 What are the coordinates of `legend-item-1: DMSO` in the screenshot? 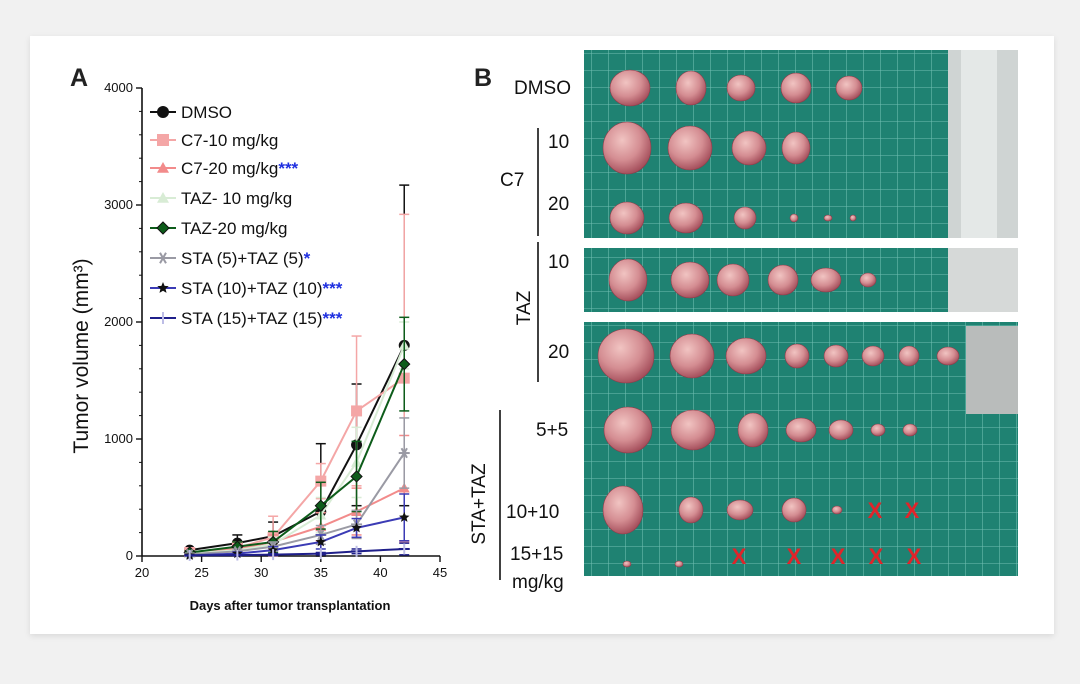 It's located at (191, 112).